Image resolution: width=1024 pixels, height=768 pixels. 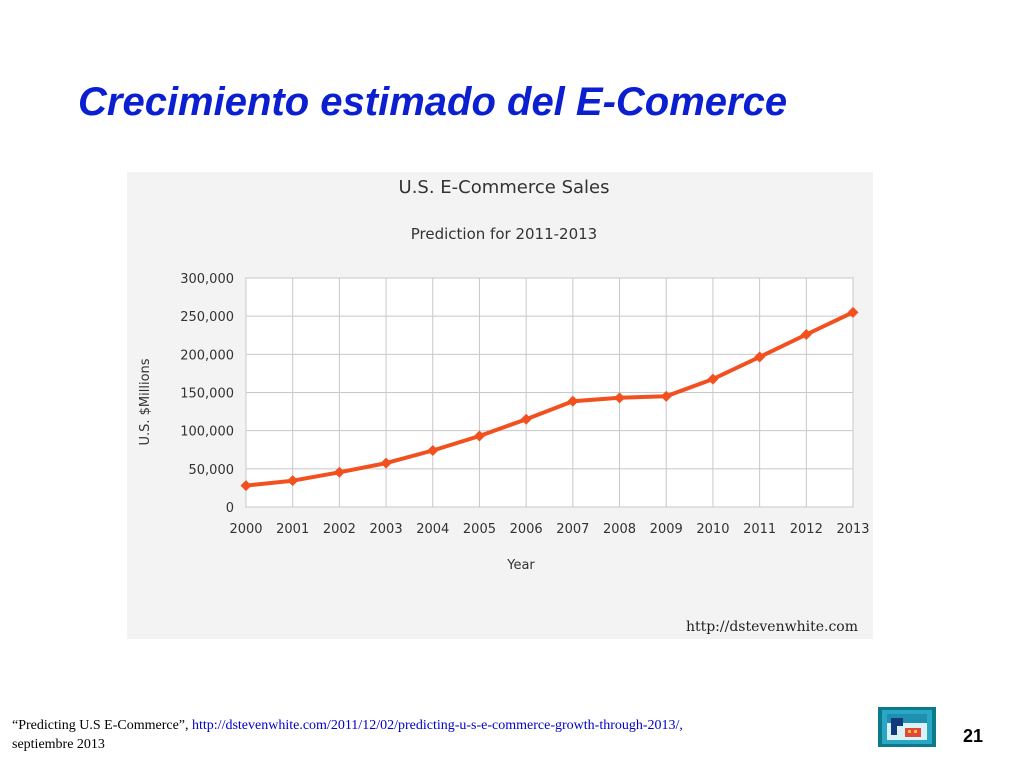 I want to click on y-tick-label: 250,000, so click(x=207, y=317).